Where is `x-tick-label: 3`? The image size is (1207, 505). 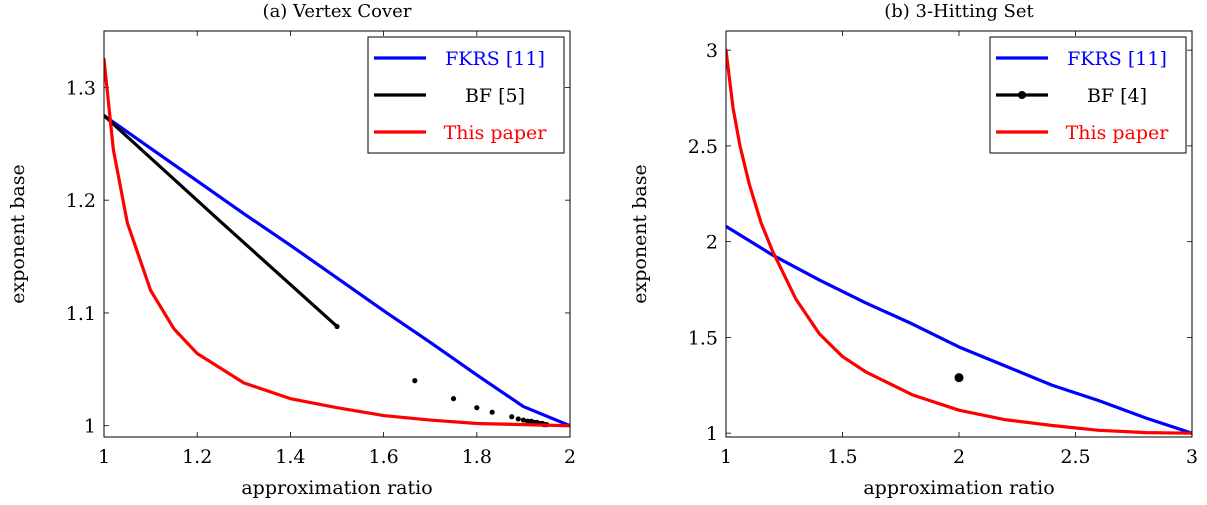
x-tick-label: 3 is located at coordinates (1192, 457).